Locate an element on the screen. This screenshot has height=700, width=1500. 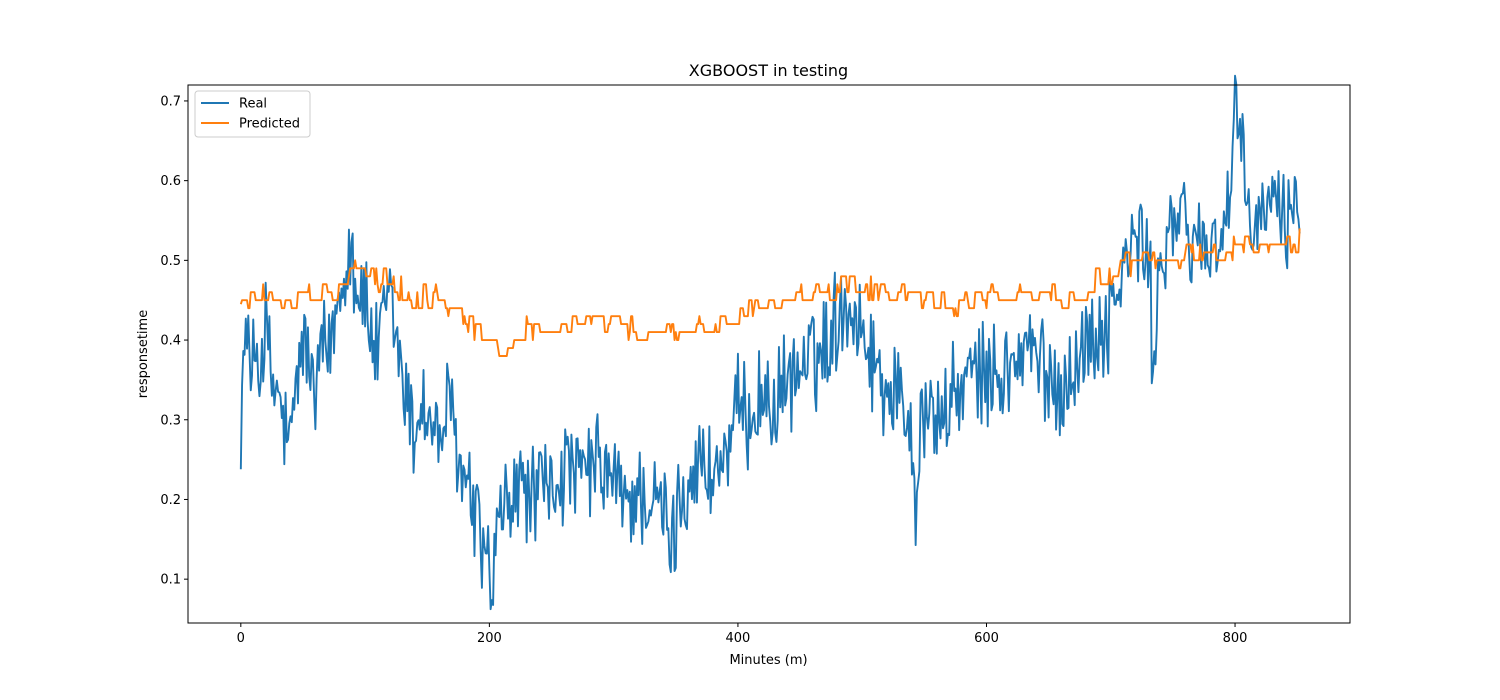
legend: Real Predicted is located at coordinates (252, 114).